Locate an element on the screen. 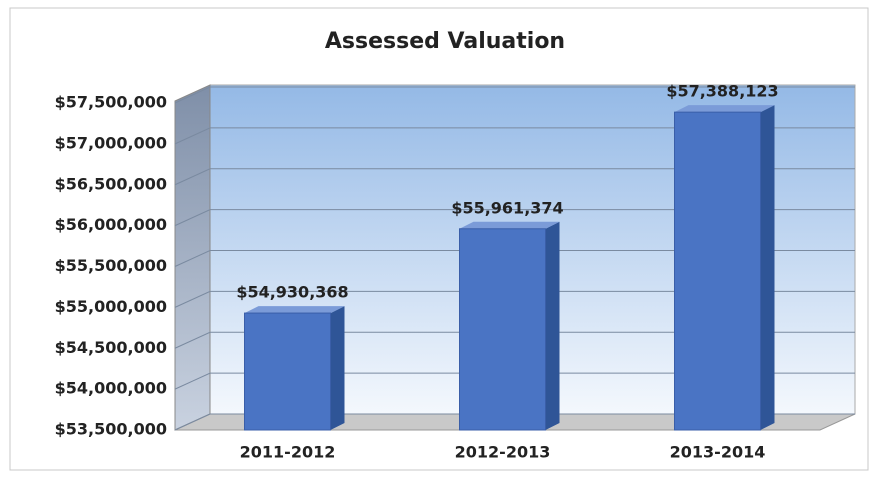  x-tick-label: 2013-2014 is located at coordinates (718, 452).